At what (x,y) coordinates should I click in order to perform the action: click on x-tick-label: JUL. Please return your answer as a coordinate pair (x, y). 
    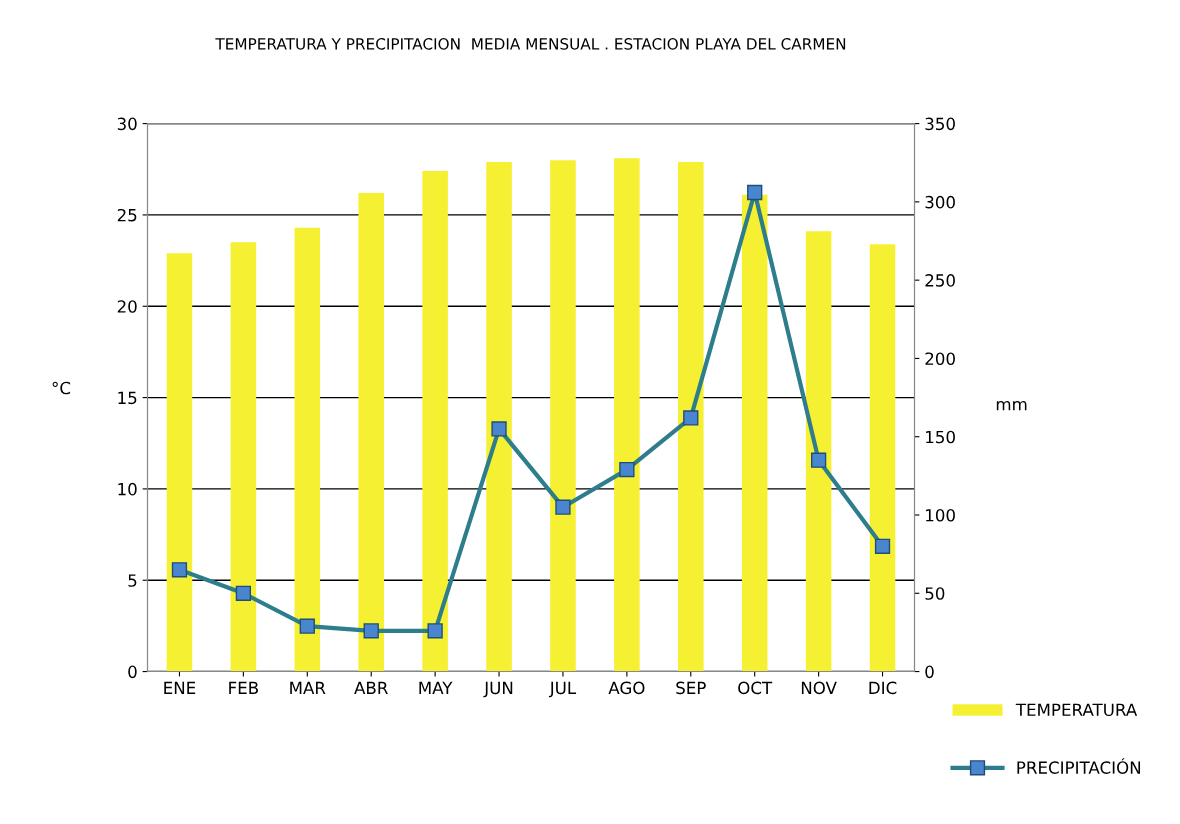
    Looking at the image, I should click on (562, 689).